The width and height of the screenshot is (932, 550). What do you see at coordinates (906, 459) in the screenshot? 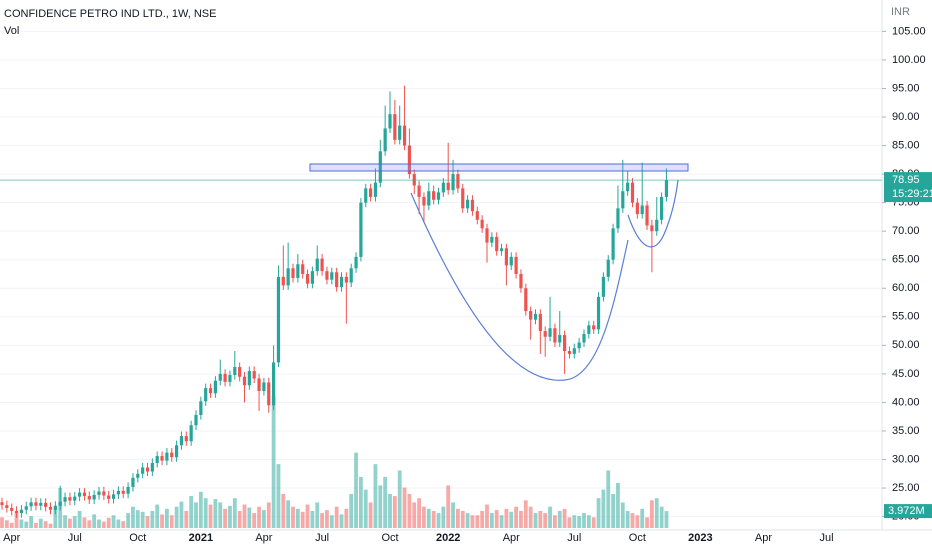
I see `y-tick-label: 30.00` at bounding box center [906, 459].